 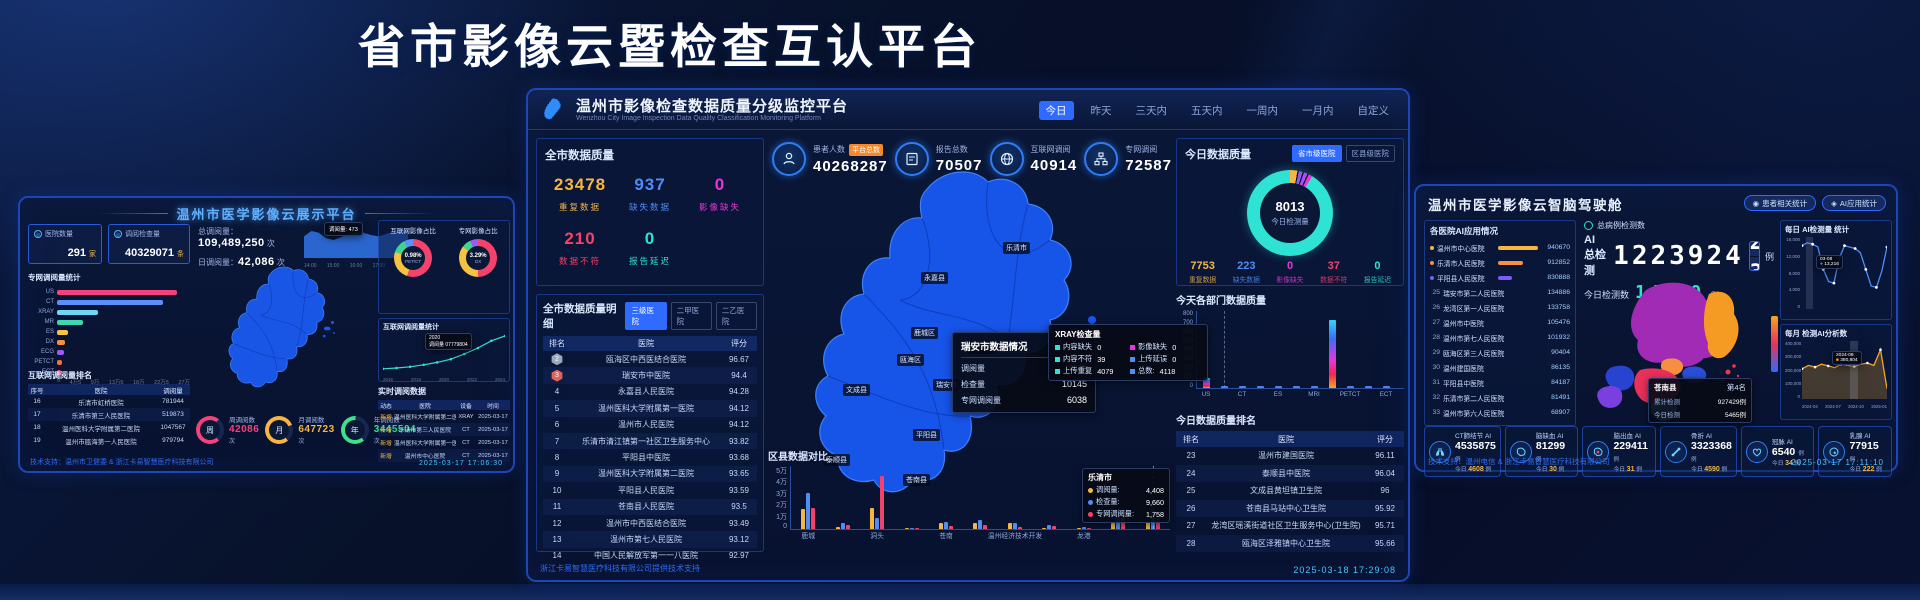 What do you see at coordinates (1558, 262) in the screenshot?
I see `usage-value: 912852` at bounding box center [1558, 262].